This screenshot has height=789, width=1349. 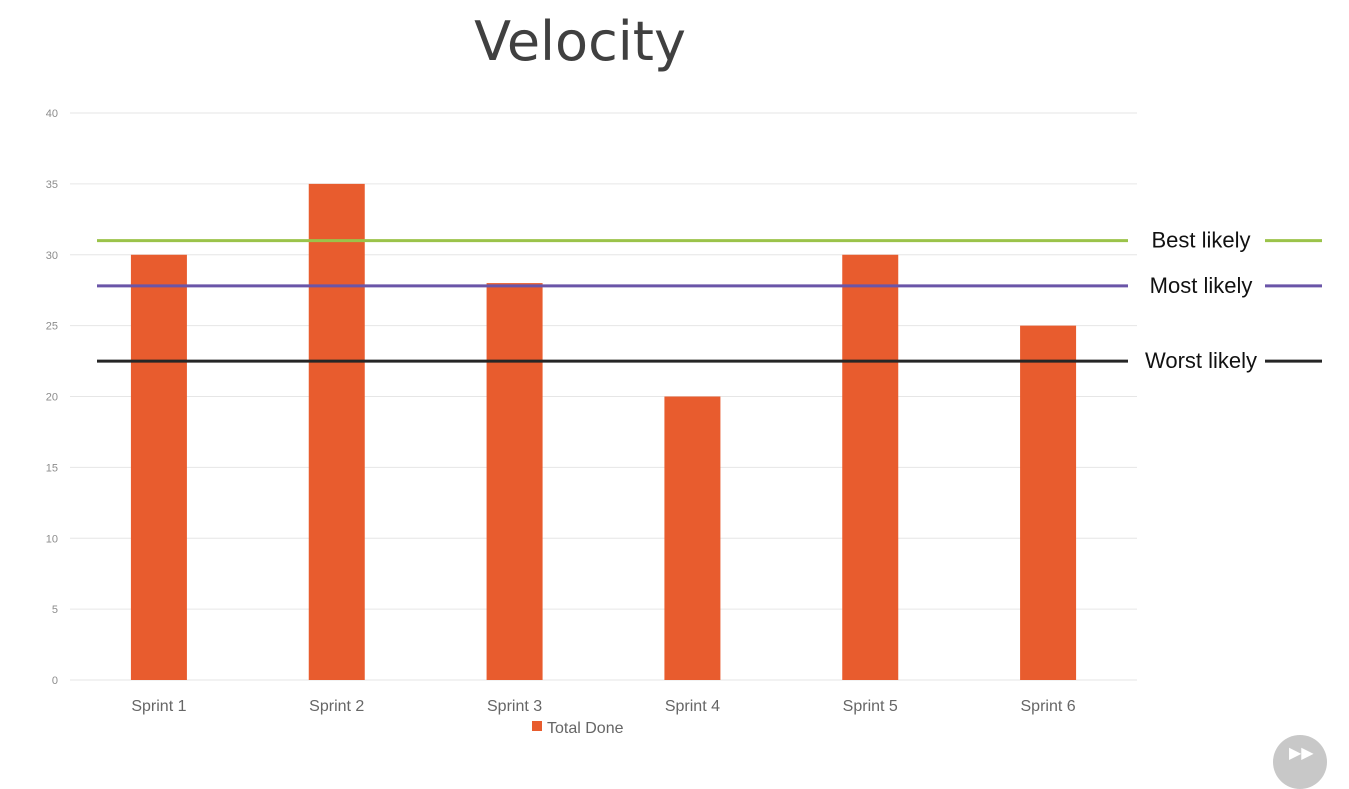 I want to click on reference-label: Worst likely, so click(x=1201, y=360).